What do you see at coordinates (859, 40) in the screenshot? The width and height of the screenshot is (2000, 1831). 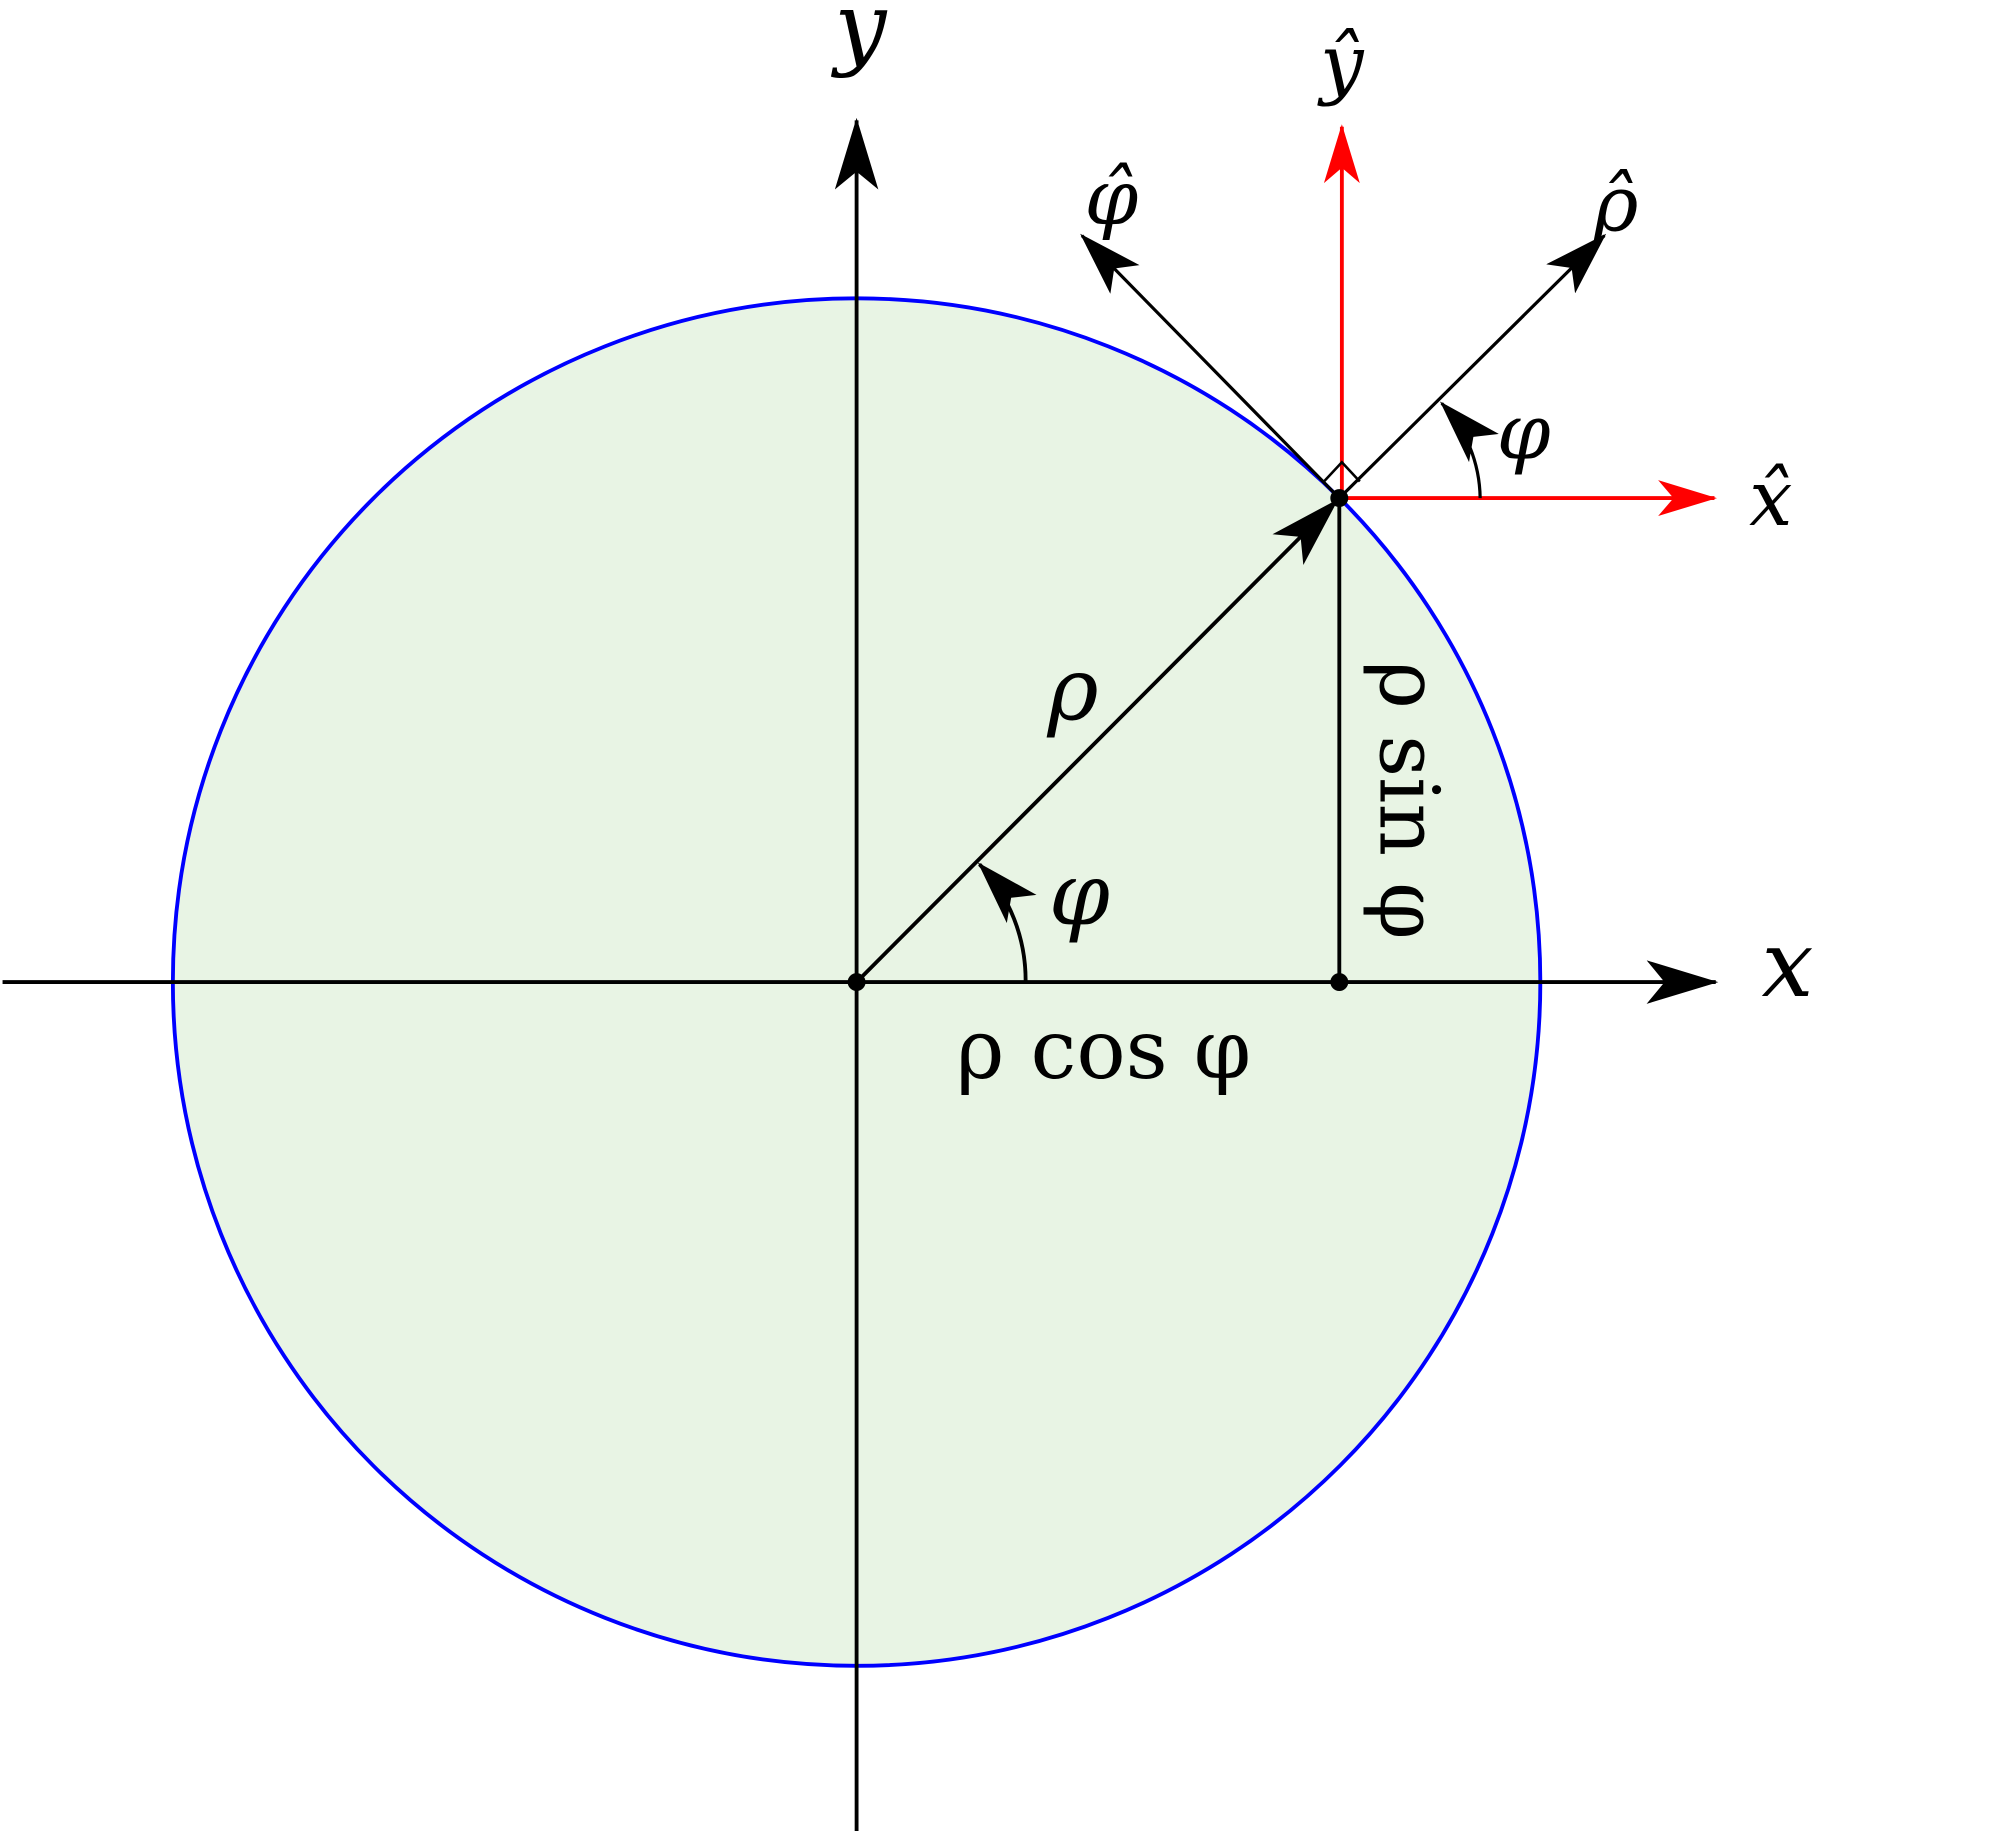 I see `y-axis-label: y` at bounding box center [859, 40].